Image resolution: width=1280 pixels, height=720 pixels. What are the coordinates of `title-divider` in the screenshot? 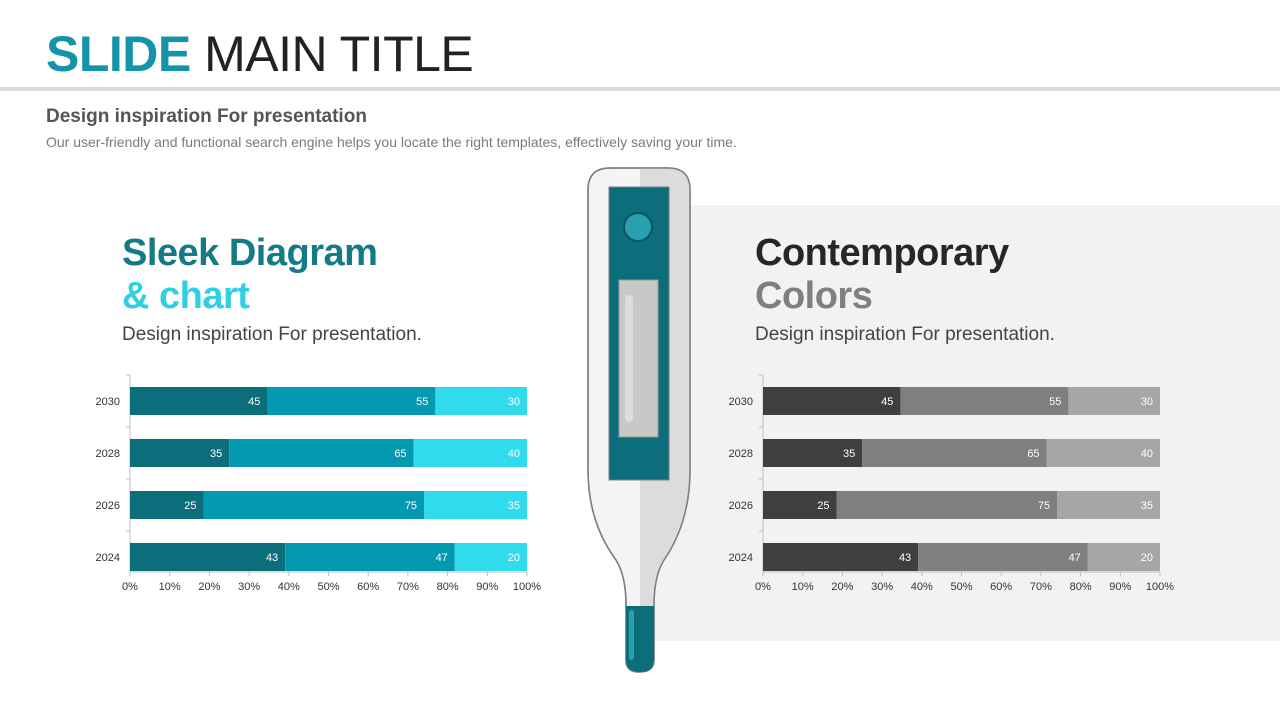 It's located at (640, 89).